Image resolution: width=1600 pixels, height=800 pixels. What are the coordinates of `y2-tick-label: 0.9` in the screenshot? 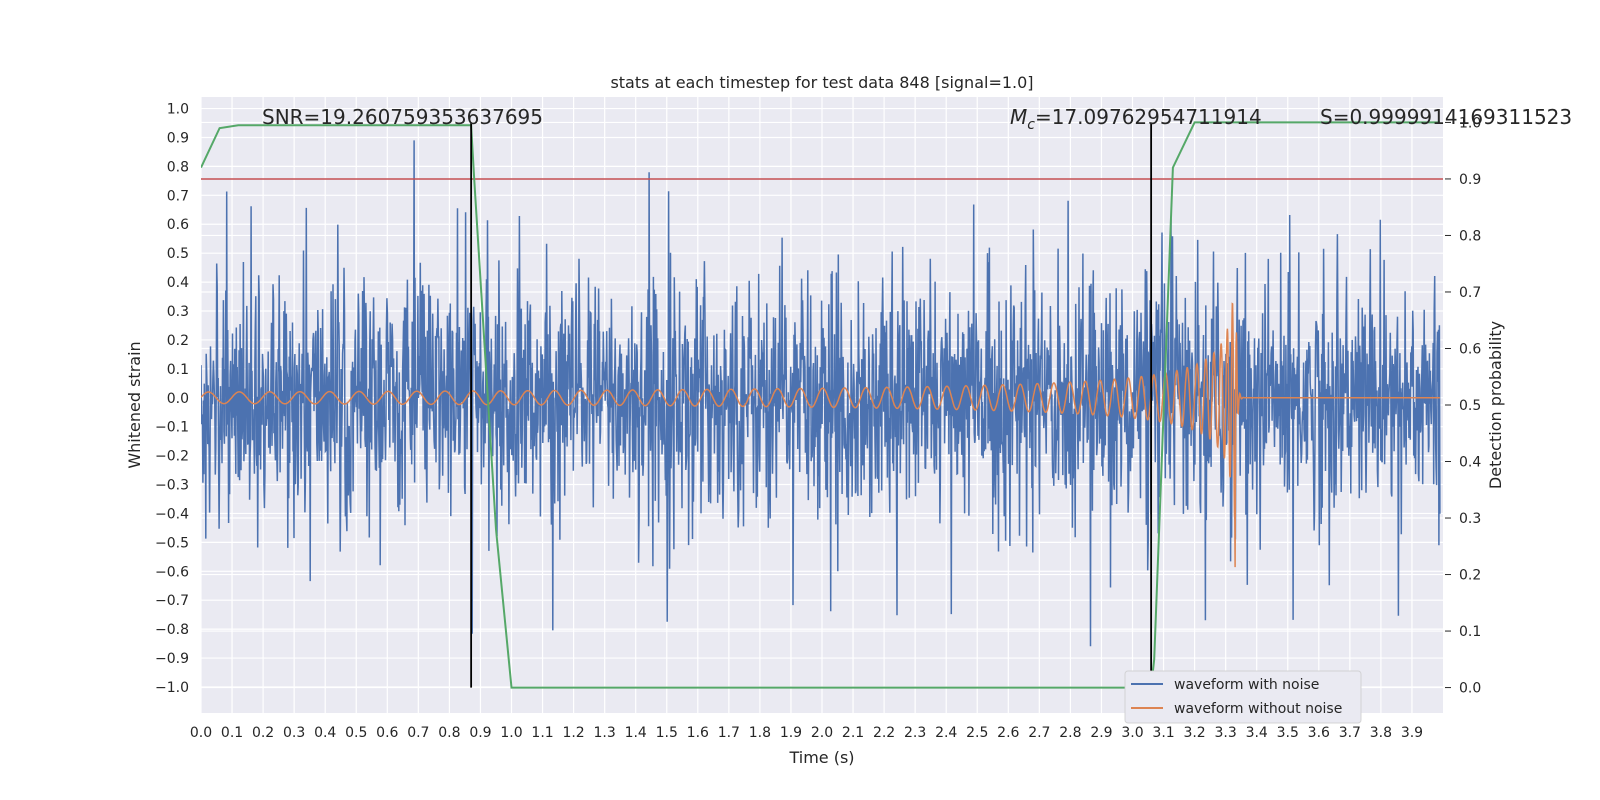 It's located at (1470, 180).